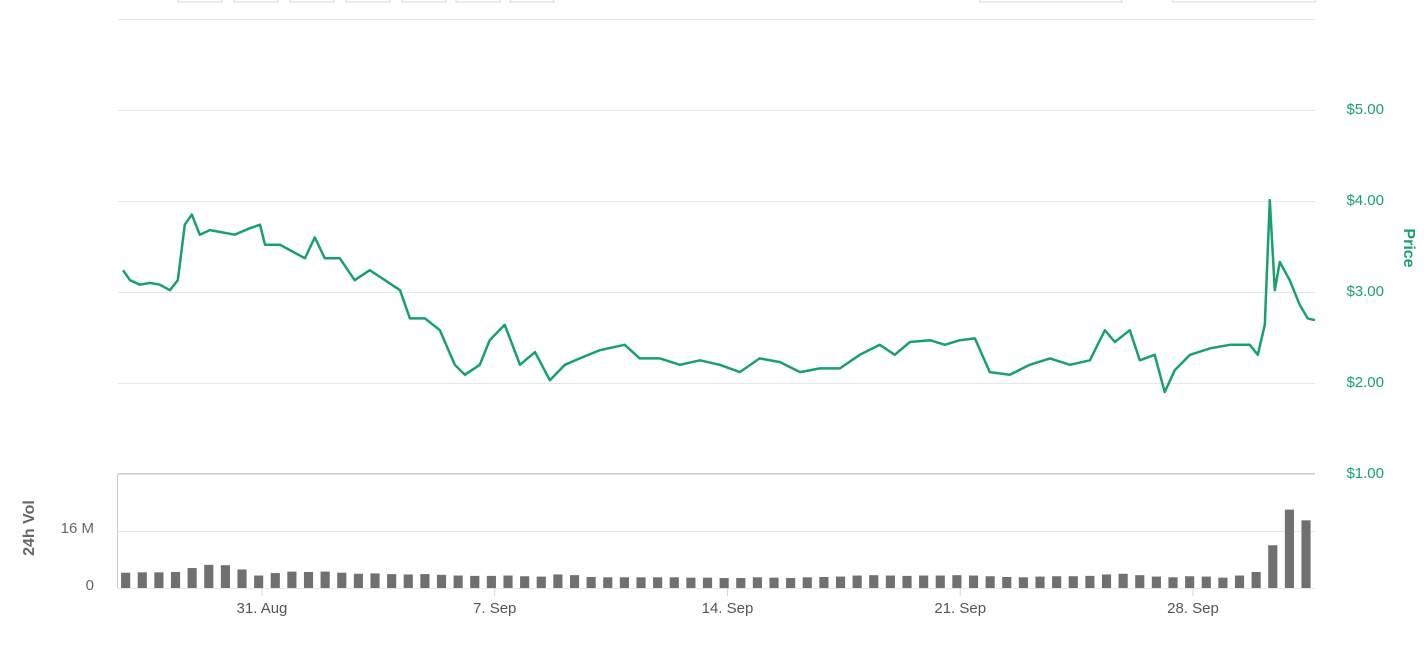 The height and width of the screenshot is (646, 1424). Describe the element at coordinates (1408, 247) in the screenshot. I see `y-axis-title: Price` at that location.